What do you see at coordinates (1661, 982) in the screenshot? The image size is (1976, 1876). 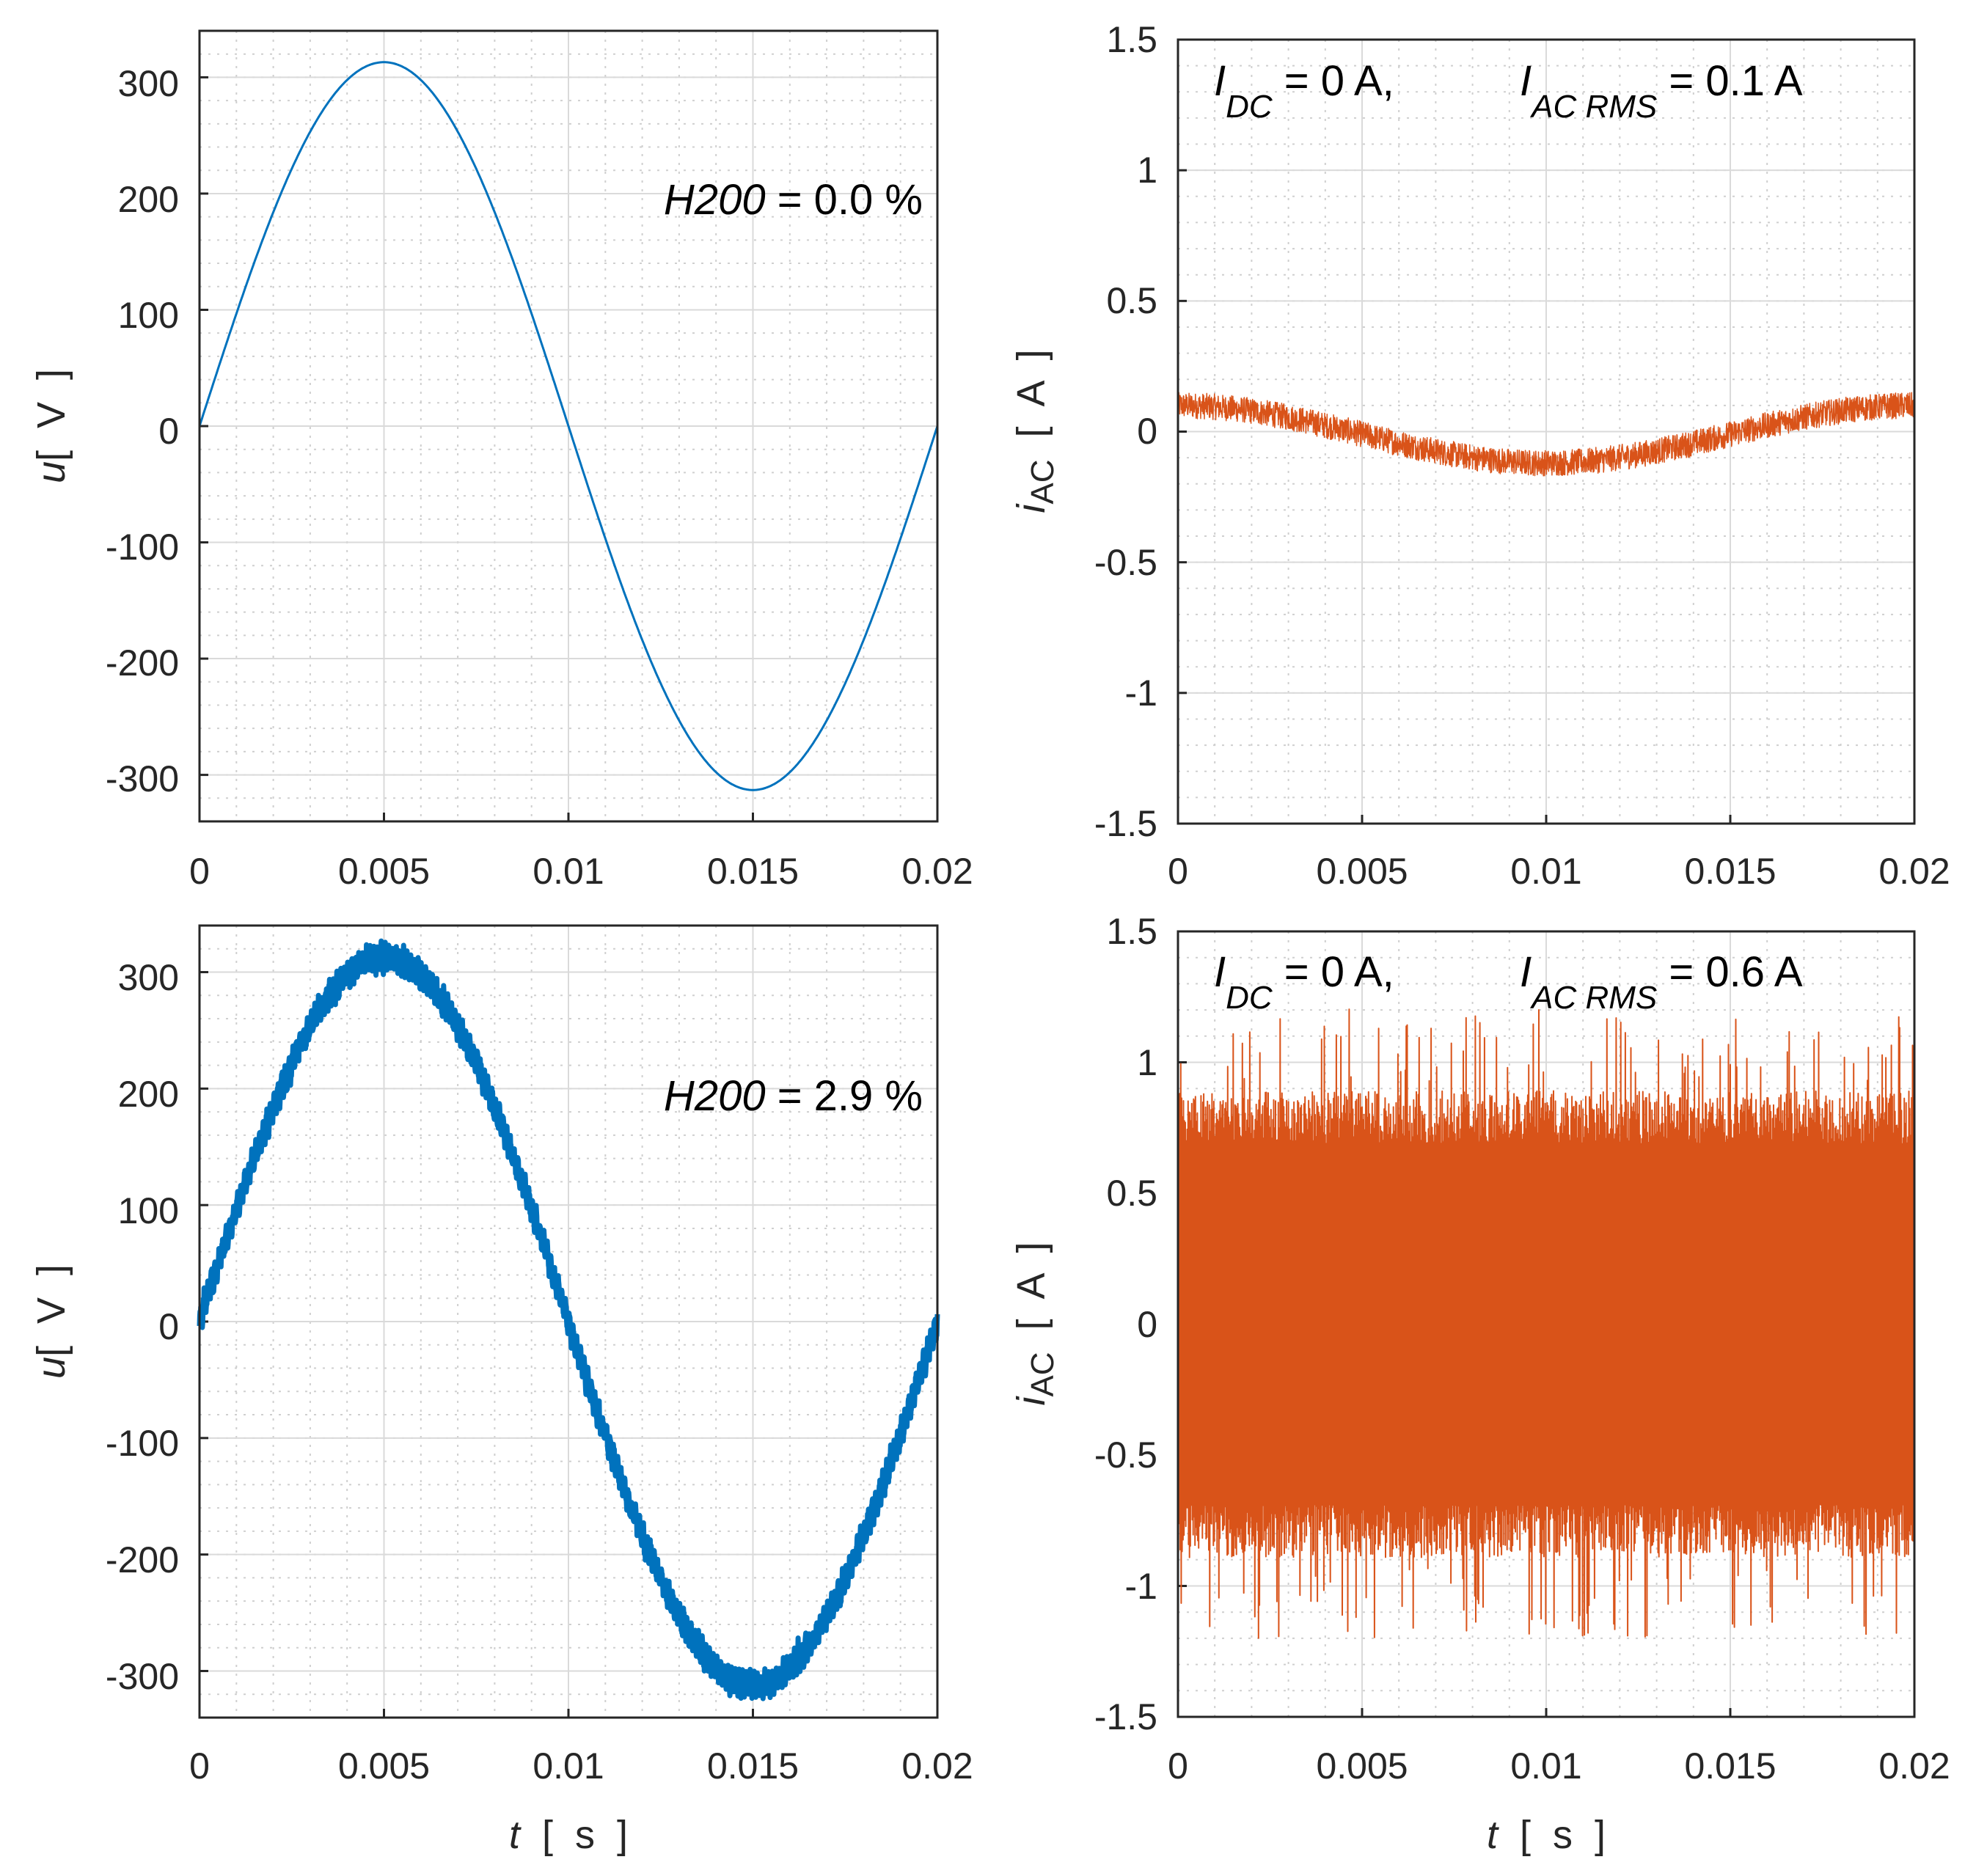 I see `iac-rms-annotation: IAC RMS = 0.6 A` at bounding box center [1661, 982].